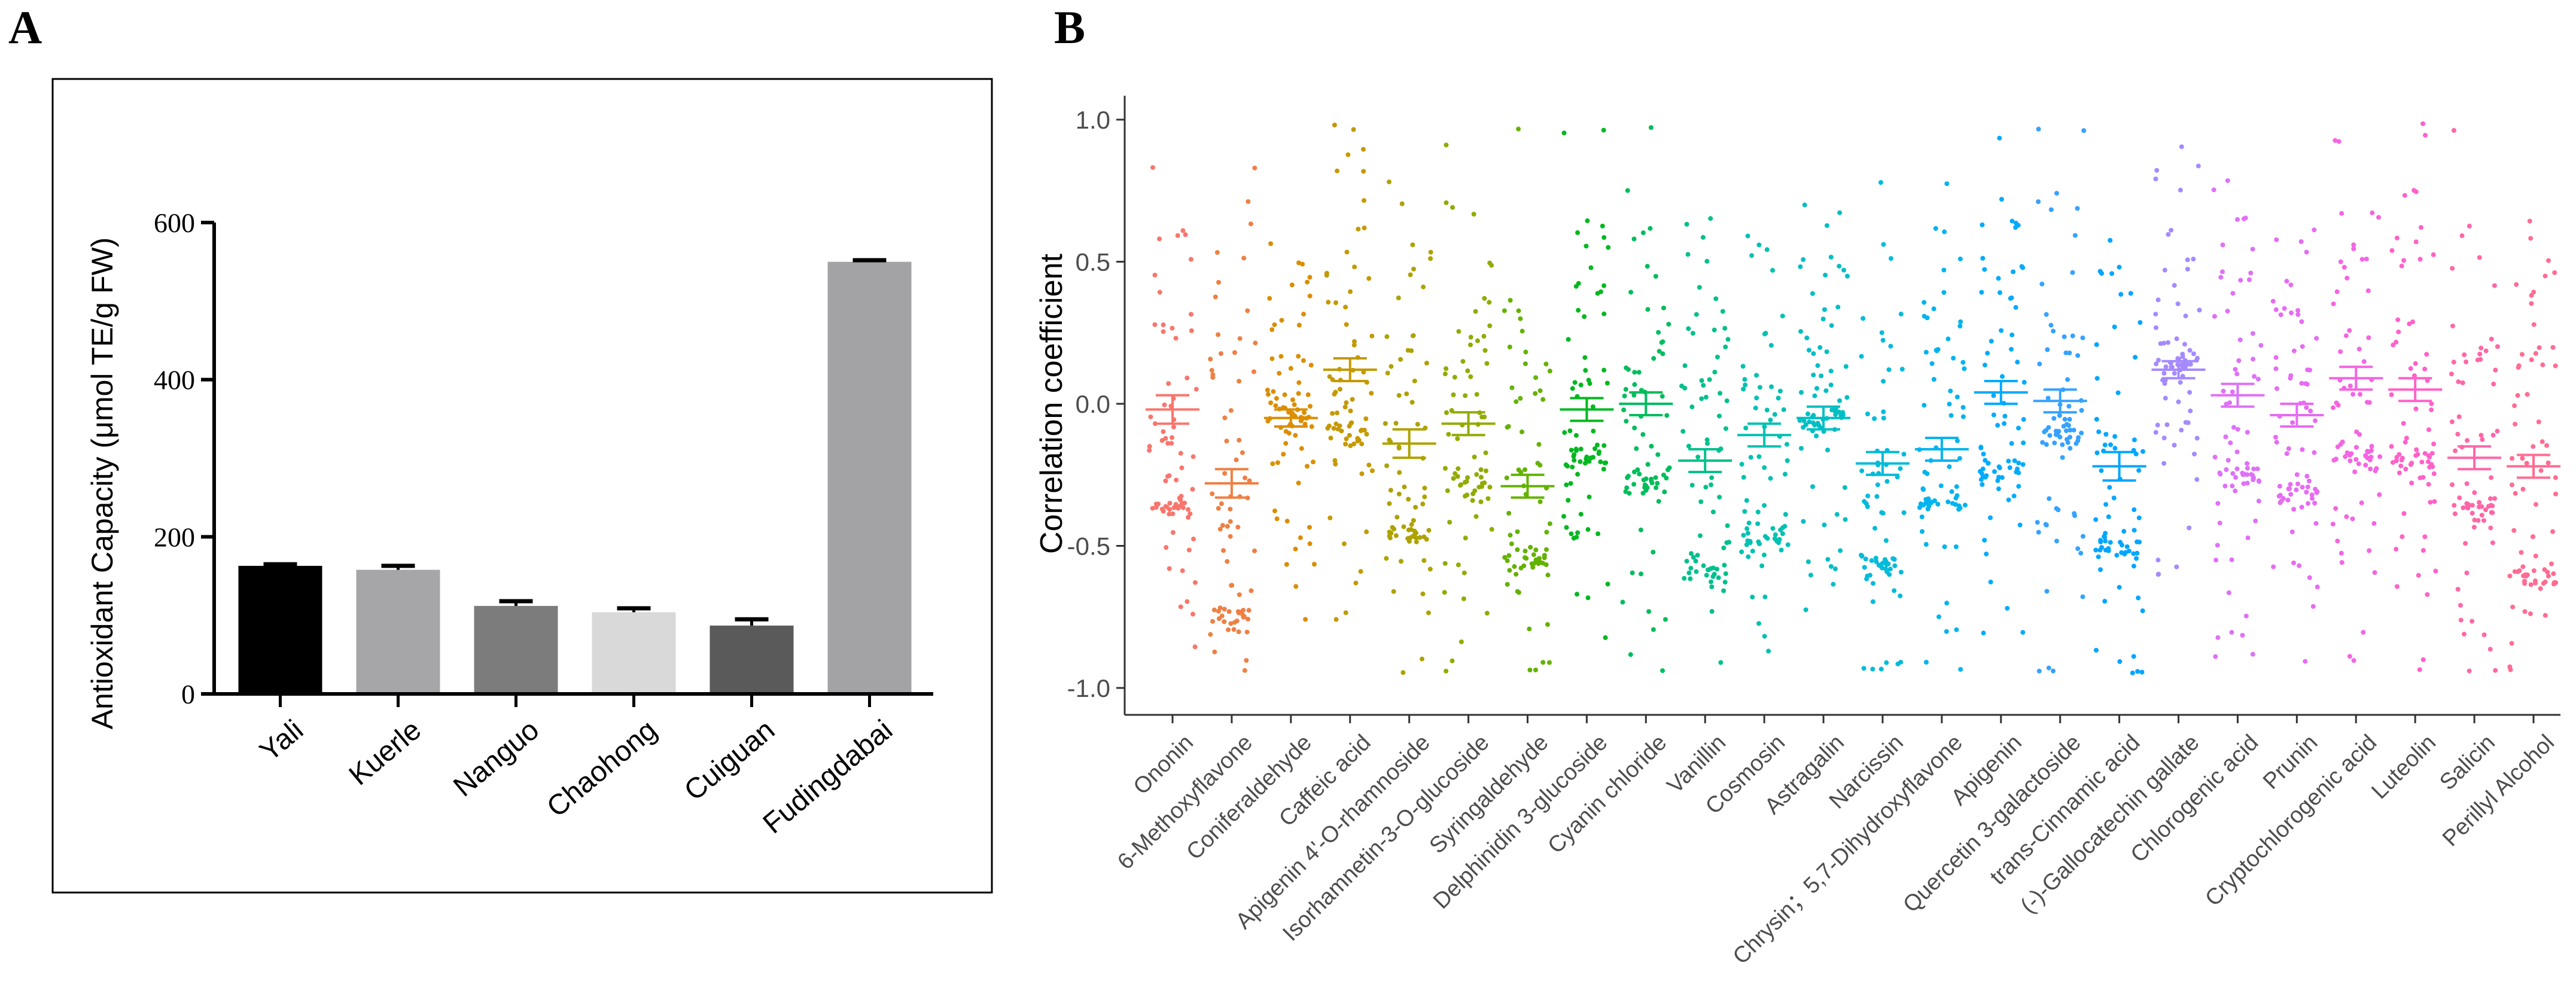 Image resolution: width=2576 pixels, height=1002 pixels. I want to click on y-tick-label: 400, so click(174, 380).